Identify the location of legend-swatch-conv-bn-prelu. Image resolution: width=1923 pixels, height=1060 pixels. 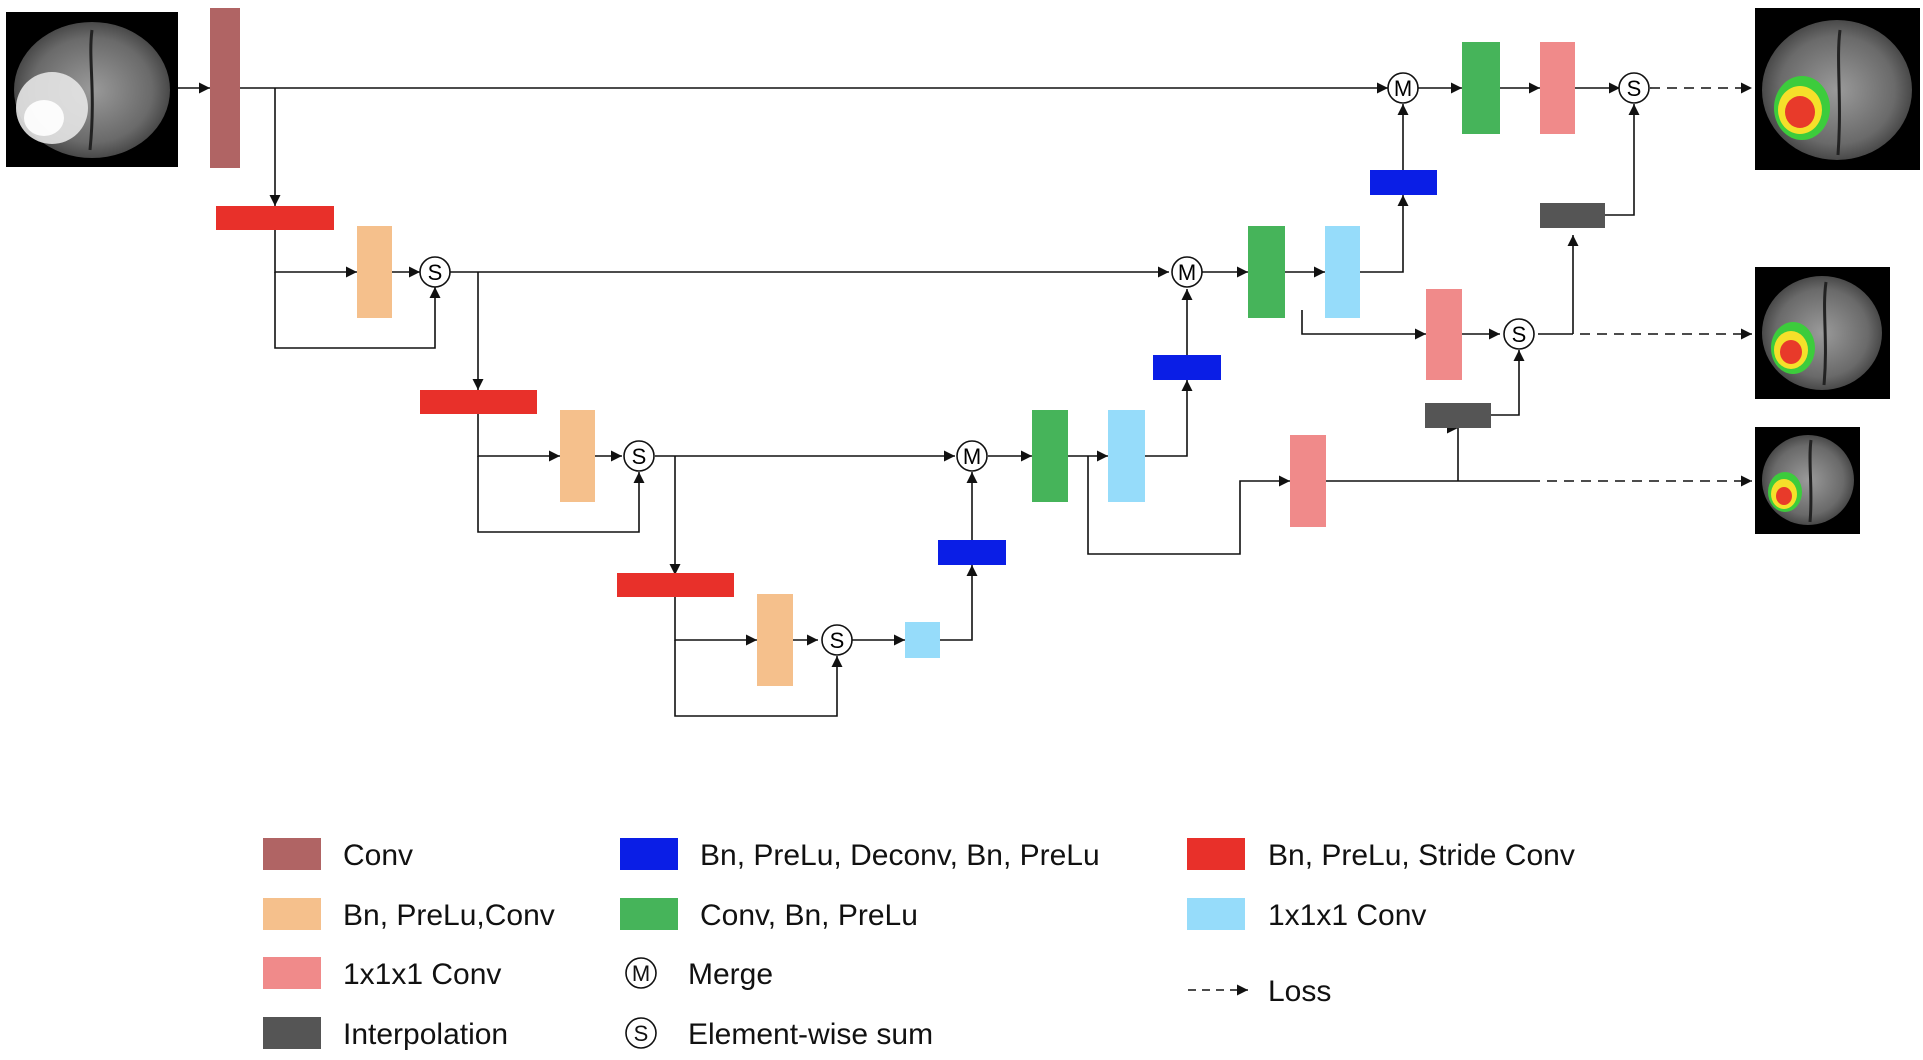
(649, 914).